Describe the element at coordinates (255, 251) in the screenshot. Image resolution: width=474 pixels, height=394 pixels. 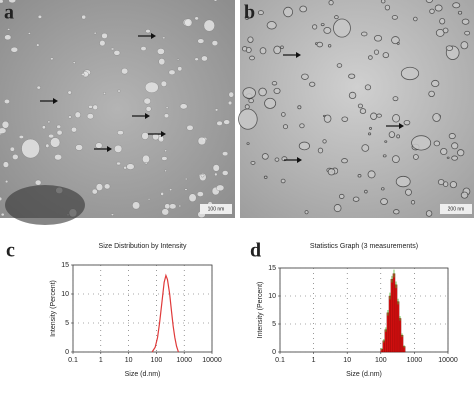
I see `panel-label: d` at that location.